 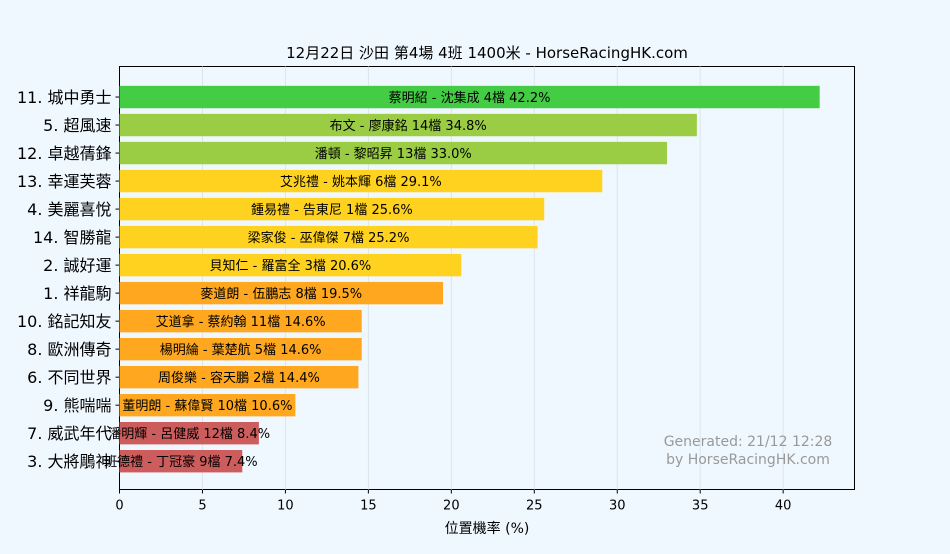 I want to click on x-tick-label: 20, so click(x=451, y=506).